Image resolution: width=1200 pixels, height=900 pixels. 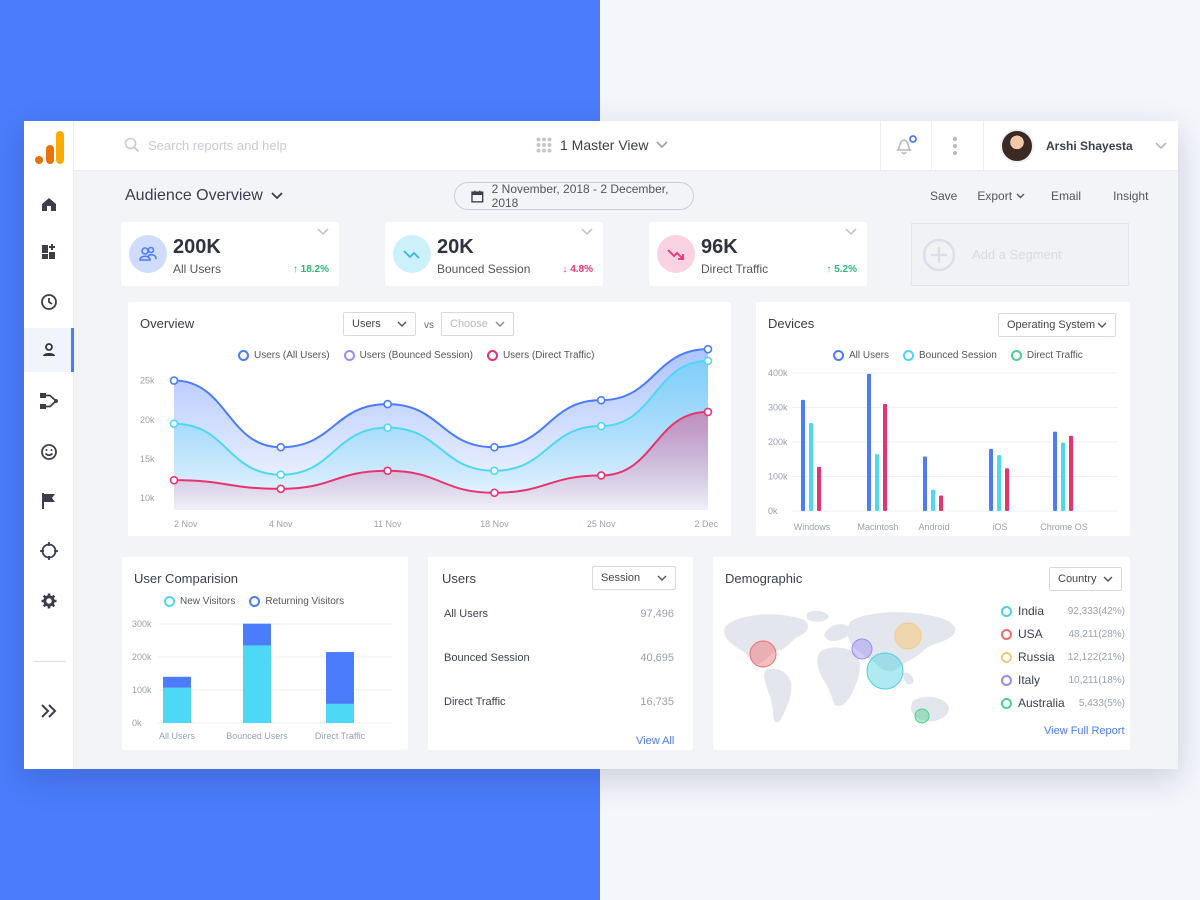 I want to click on email-button: Email, so click(x=1066, y=196).